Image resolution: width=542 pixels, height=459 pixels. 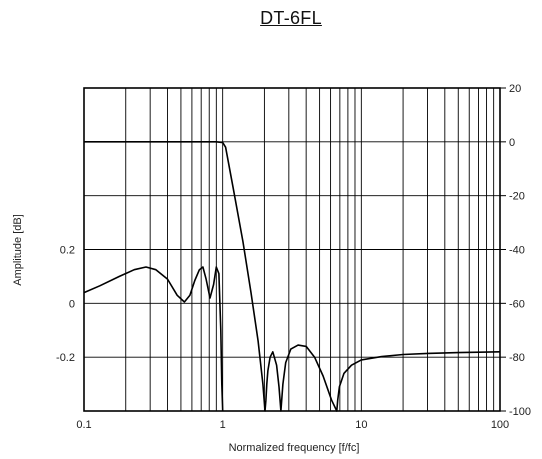 What do you see at coordinates (512, 143) in the screenshot?
I see `y-right-tick-label: 0` at bounding box center [512, 143].